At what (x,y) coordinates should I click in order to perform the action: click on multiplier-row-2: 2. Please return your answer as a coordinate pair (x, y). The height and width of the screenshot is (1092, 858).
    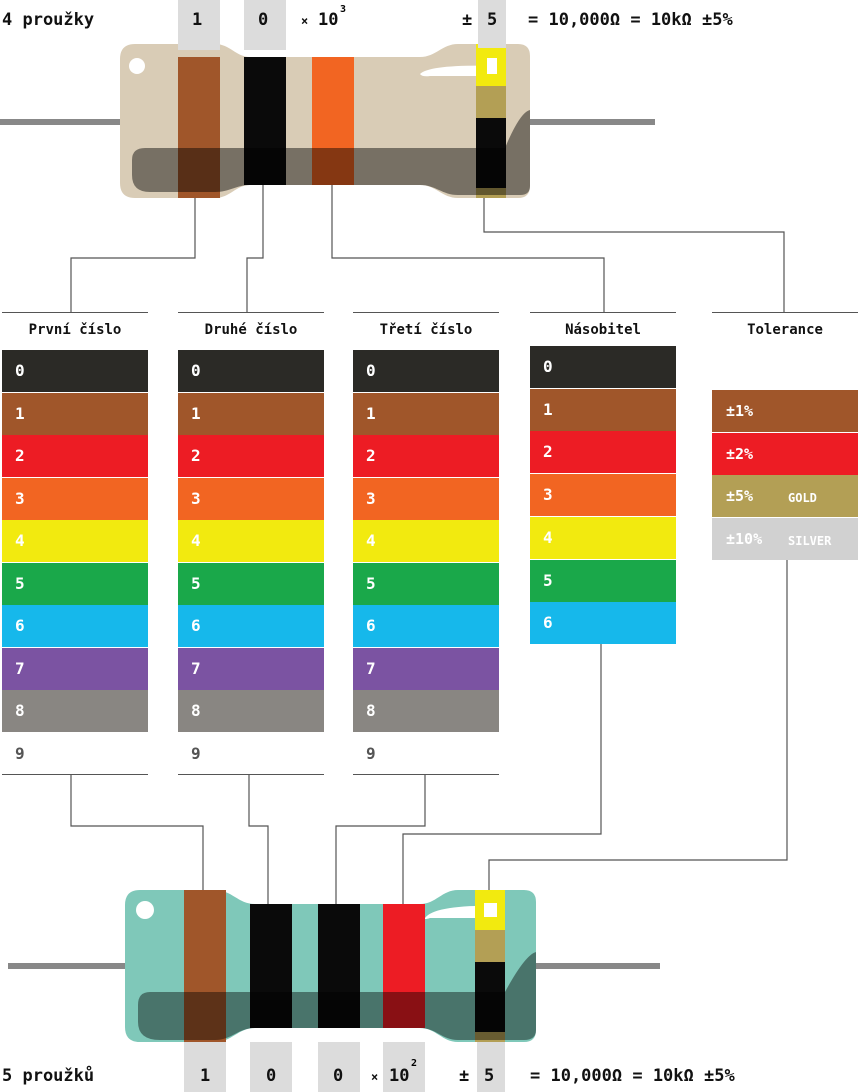
    Looking at the image, I should click on (603, 452).